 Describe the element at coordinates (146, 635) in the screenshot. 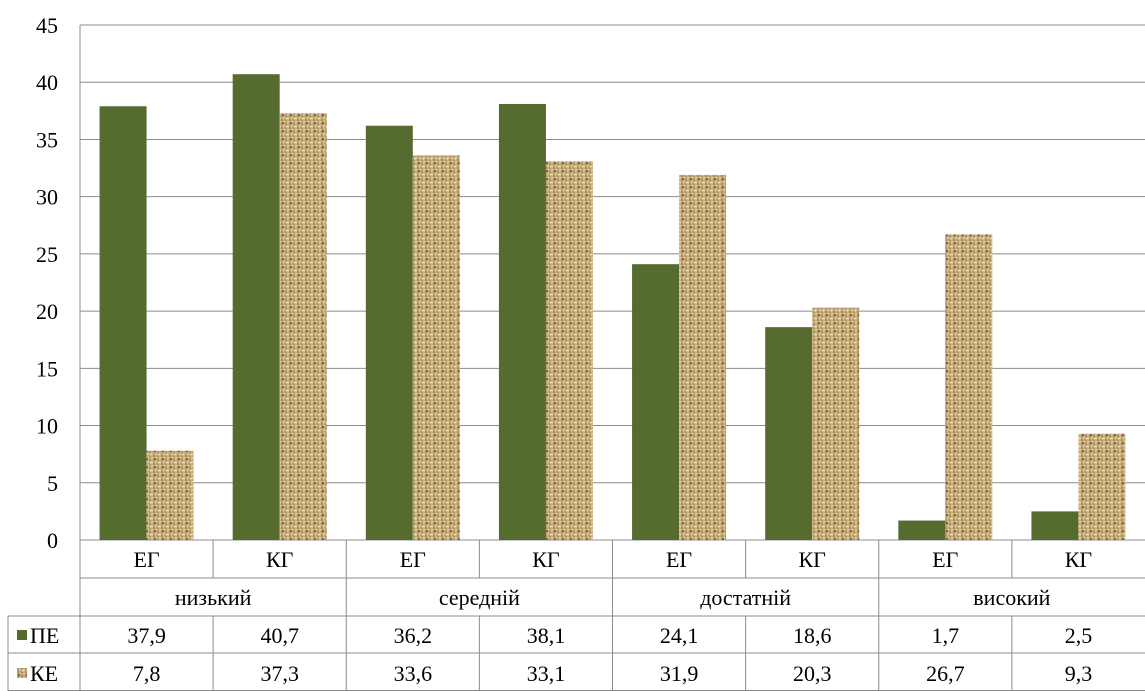

I see `data-value-label: 37,9` at that location.